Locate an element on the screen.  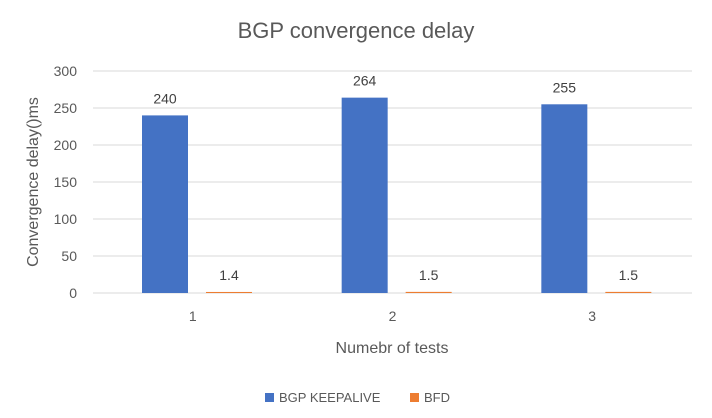
legend: BGP KEEPALIVE BFD is located at coordinates (357, 397).